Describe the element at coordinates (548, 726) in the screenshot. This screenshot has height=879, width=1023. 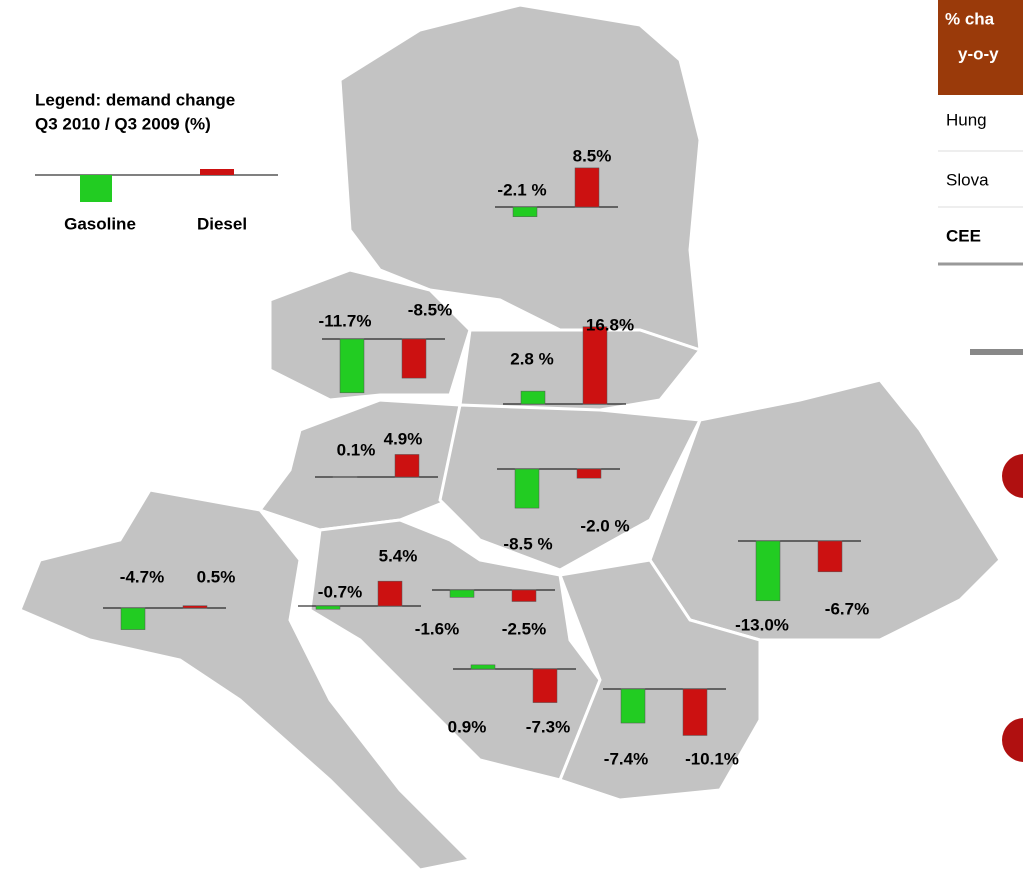
I see `value-label: -7.3%` at that location.